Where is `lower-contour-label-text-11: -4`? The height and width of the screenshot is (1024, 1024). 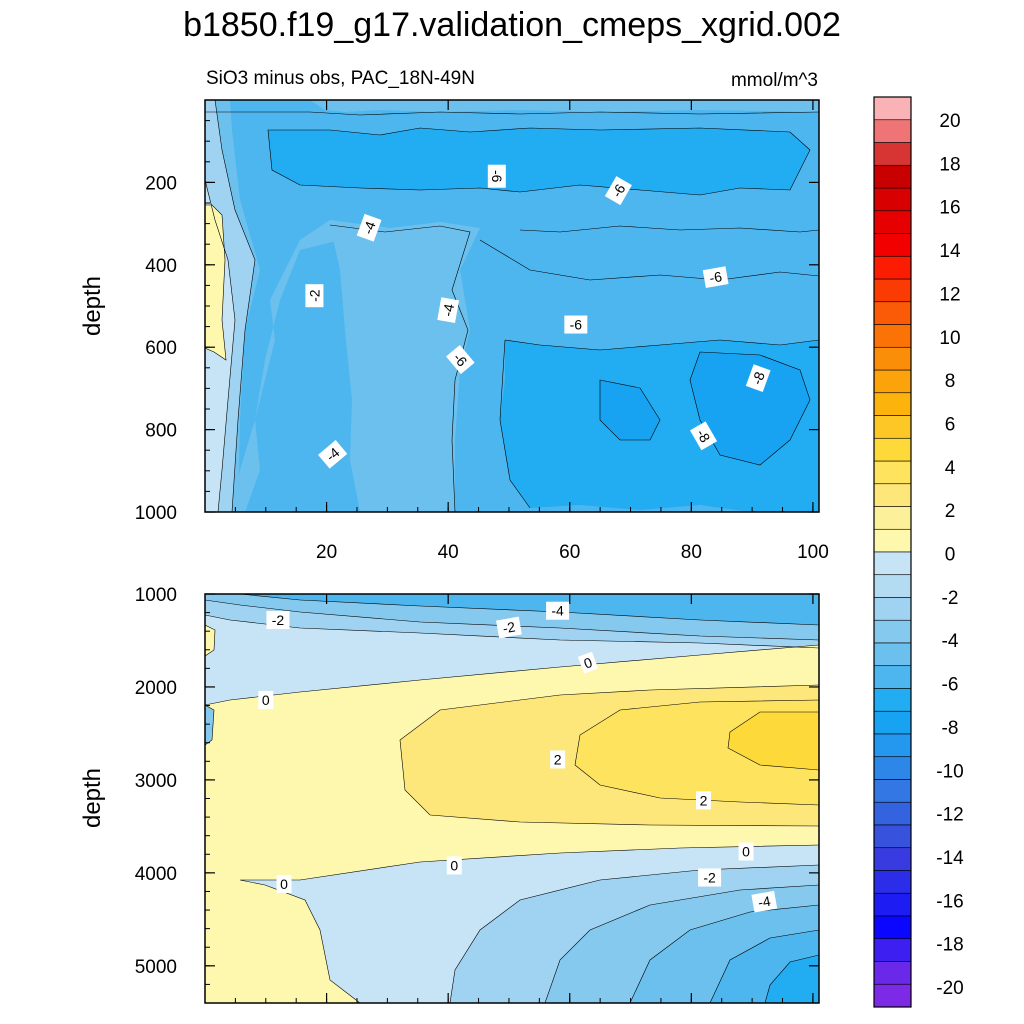 lower-contour-label-text-11: -4 is located at coordinates (764, 902).